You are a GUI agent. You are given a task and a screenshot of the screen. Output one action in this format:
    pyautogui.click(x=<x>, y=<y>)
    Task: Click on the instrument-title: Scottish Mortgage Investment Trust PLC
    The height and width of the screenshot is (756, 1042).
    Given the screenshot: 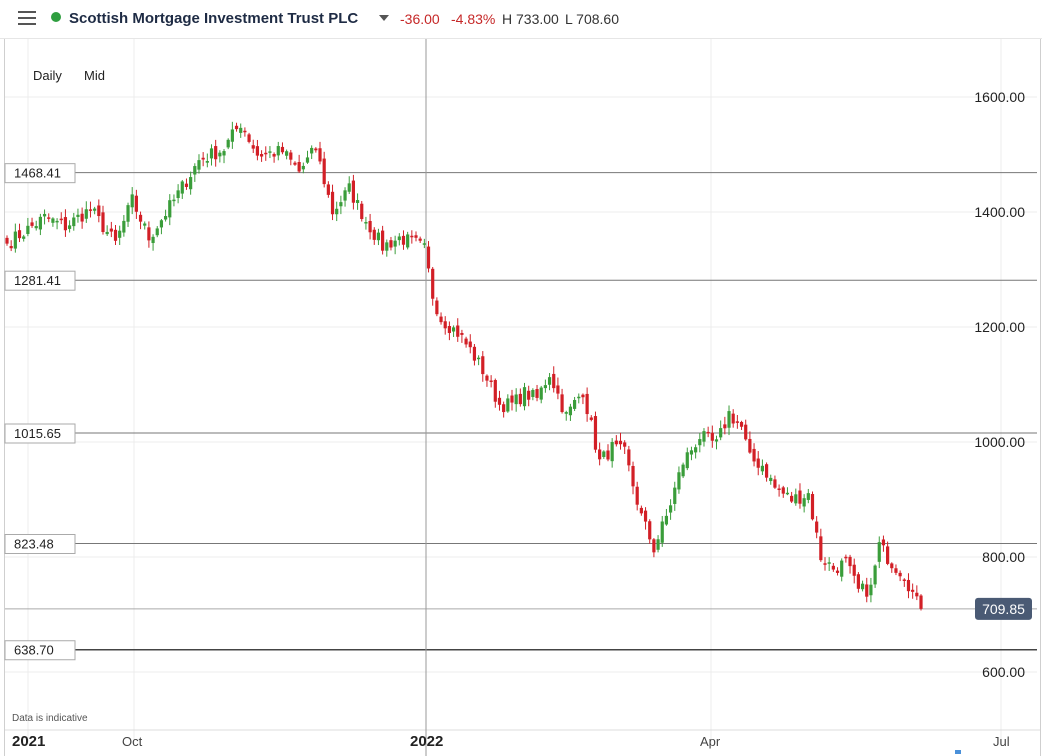 What is the action you would take?
    pyautogui.click(x=214, y=18)
    